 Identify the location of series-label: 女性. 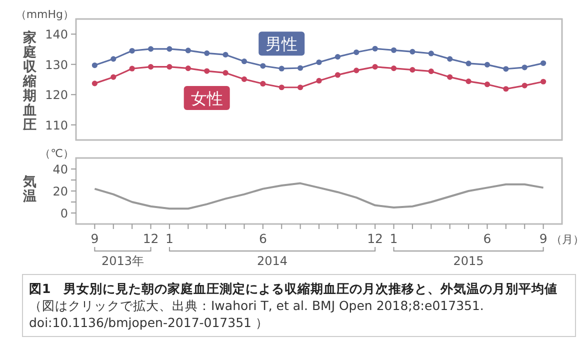
(206, 98).